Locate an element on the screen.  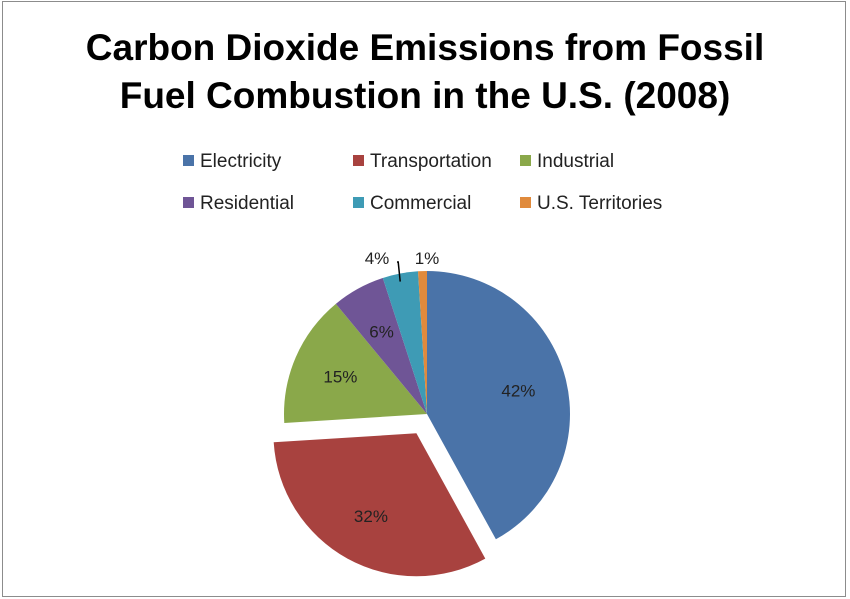
pie-slice-commercial is located at coordinates (404, 342).